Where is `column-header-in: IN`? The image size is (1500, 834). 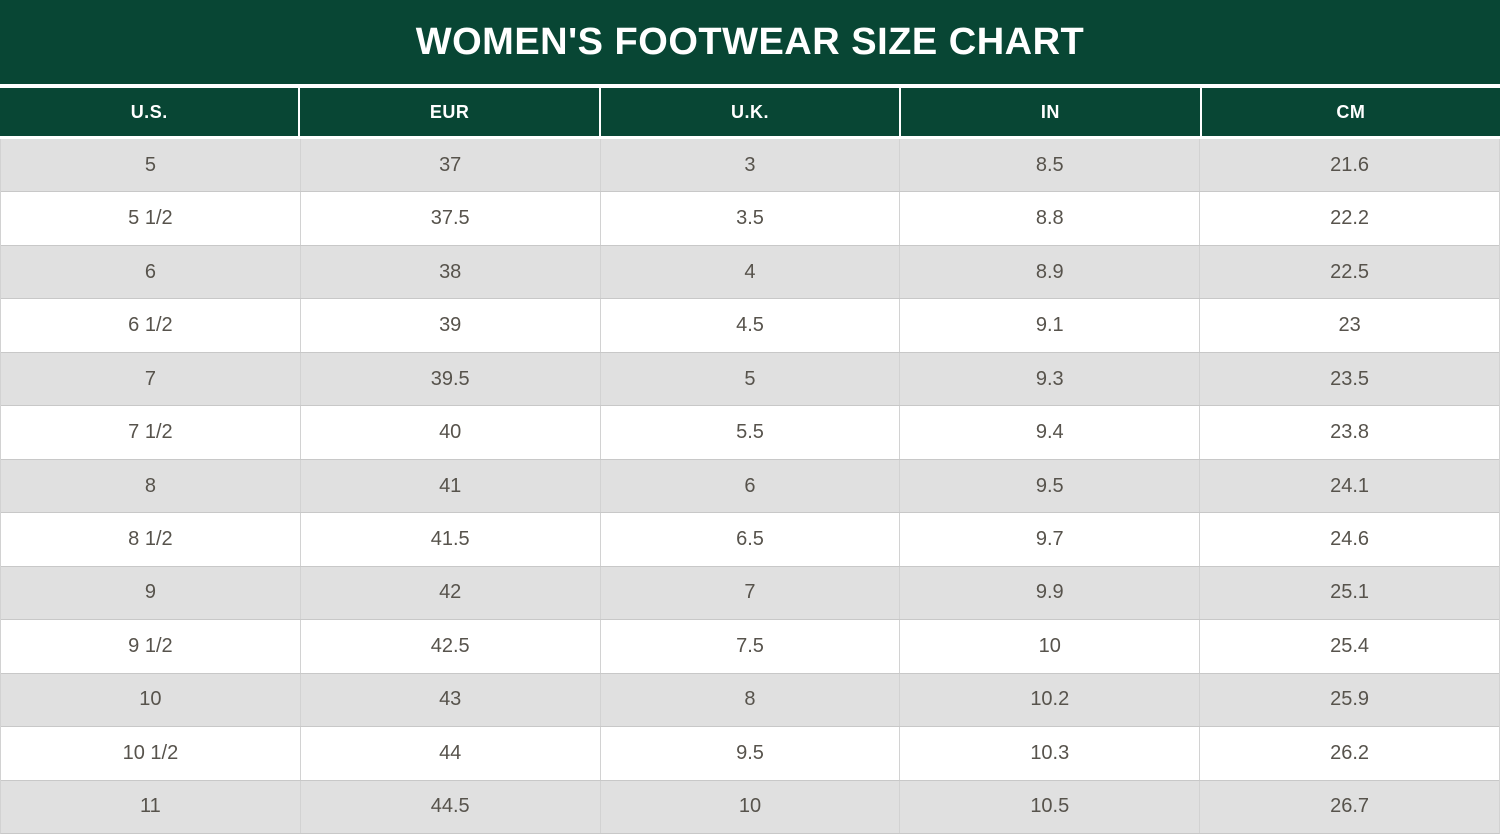 column-header-in: IN is located at coordinates (1049, 112).